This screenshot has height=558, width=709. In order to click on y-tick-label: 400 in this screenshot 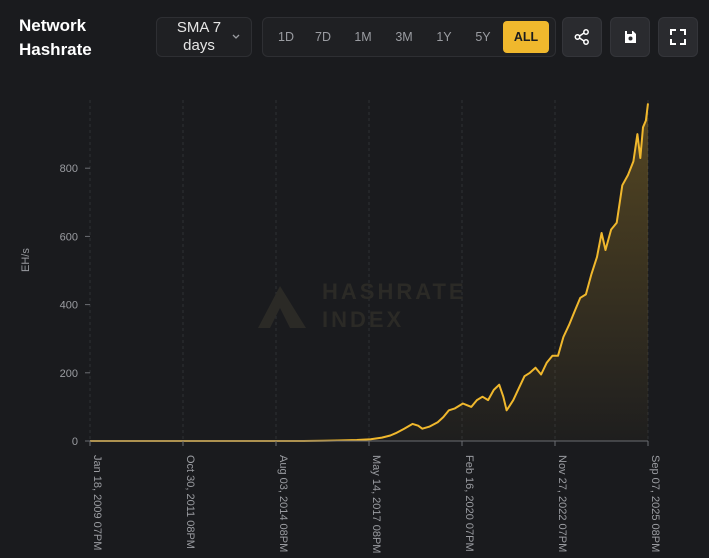, I will do `click(69, 306)`.